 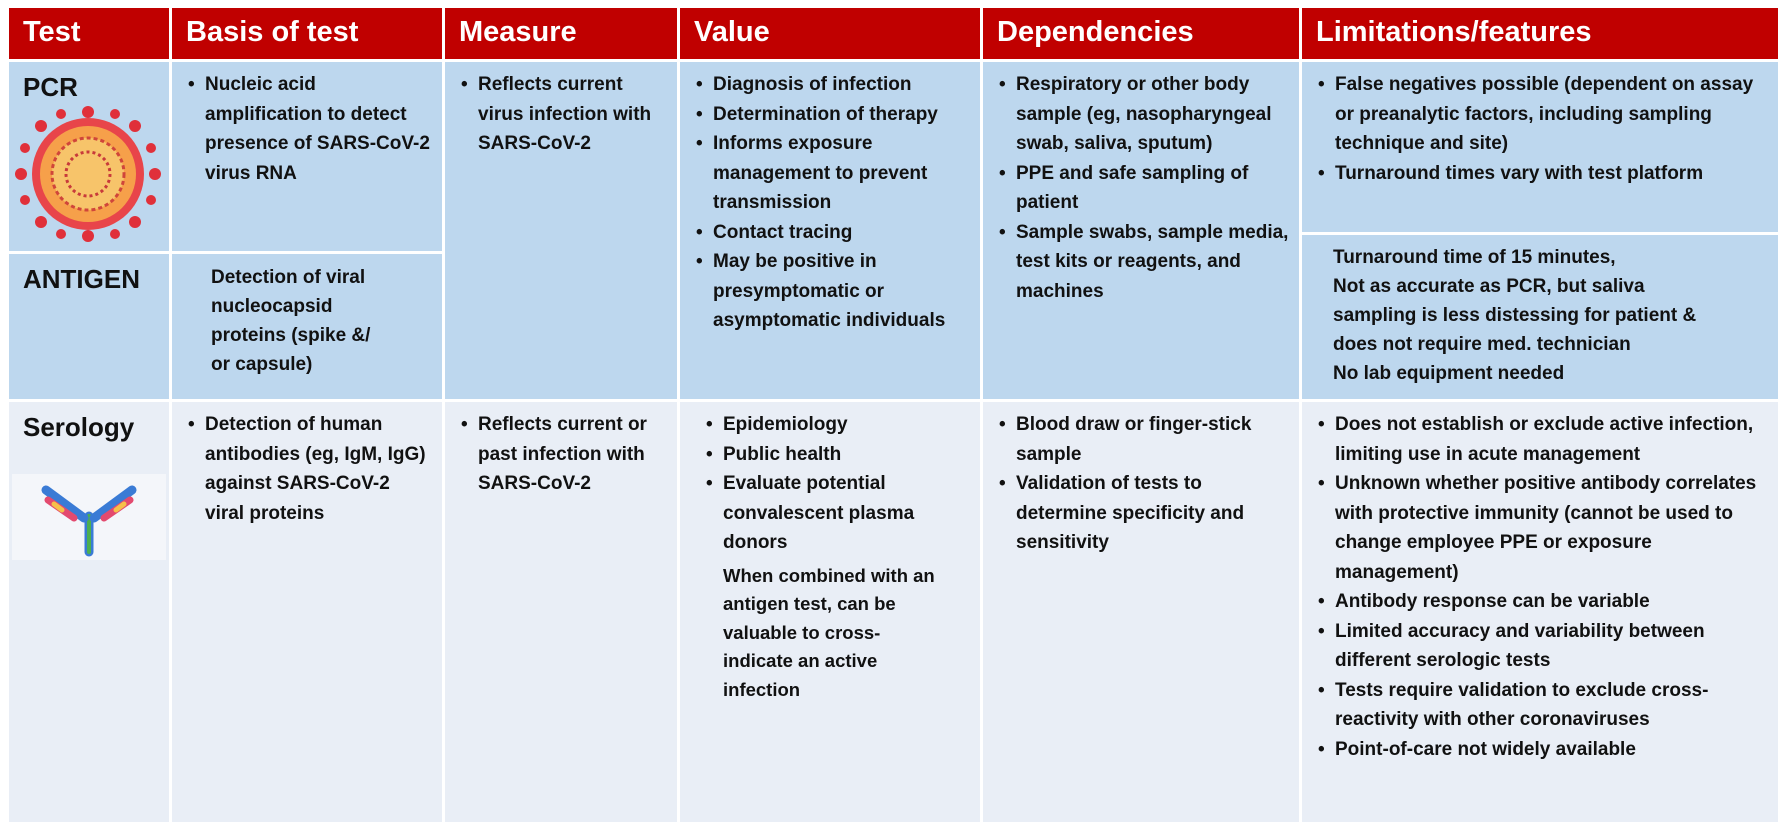 I want to click on test-name: Serology, so click(x=79, y=427).